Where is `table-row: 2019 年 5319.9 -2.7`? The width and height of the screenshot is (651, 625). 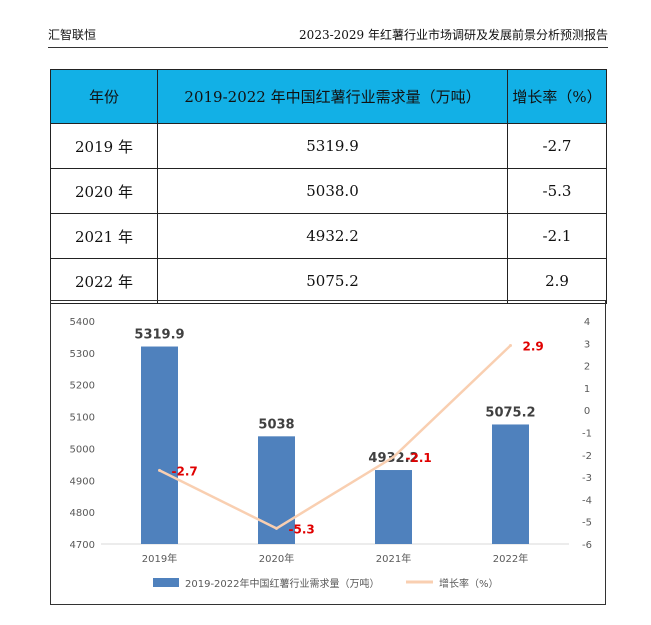 table-row: 2019 年 5319.9 -2.7 is located at coordinates (328, 146).